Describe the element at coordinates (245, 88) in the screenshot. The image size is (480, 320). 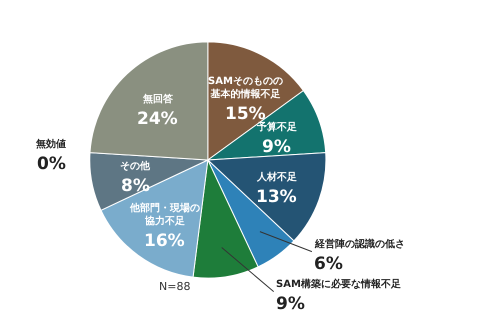
I see `slice-label: SAMそのものの基本的情報不足` at that location.